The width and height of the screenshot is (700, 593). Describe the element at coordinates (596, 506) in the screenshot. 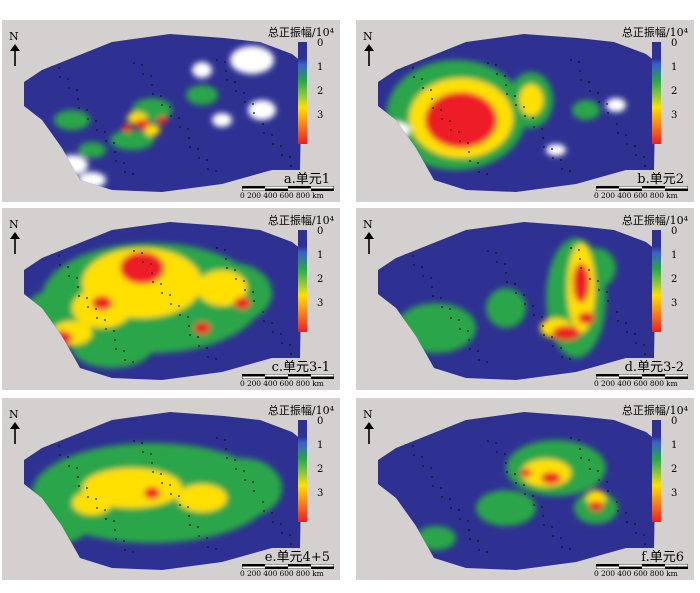

I see `amplitude-blob-red` at that location.